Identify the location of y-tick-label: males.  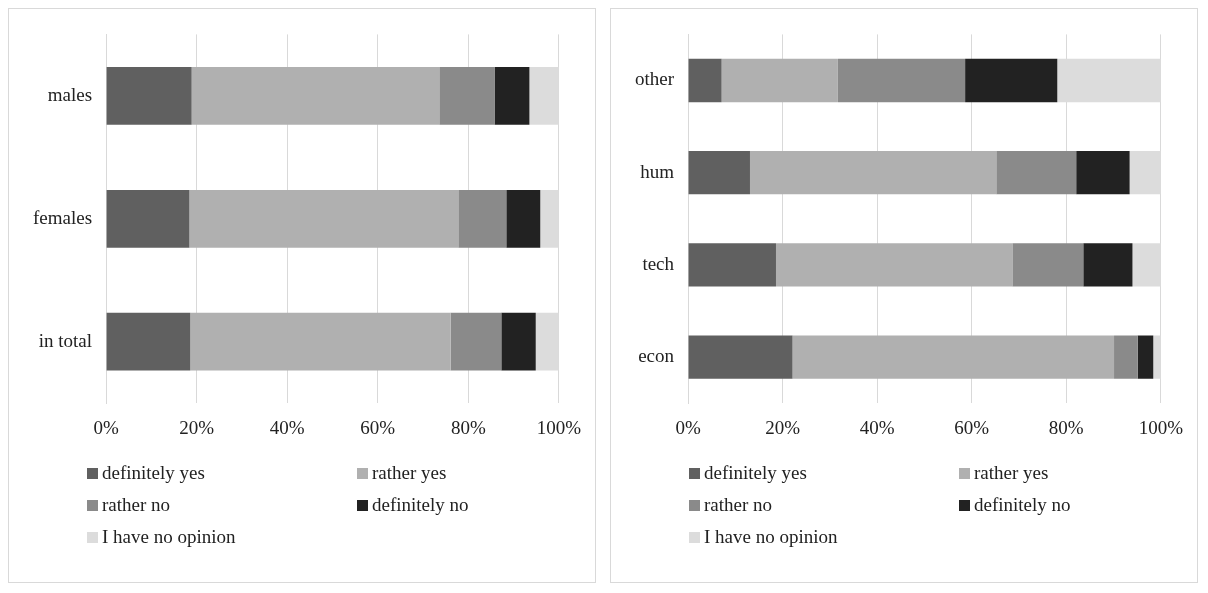
(70, 94).